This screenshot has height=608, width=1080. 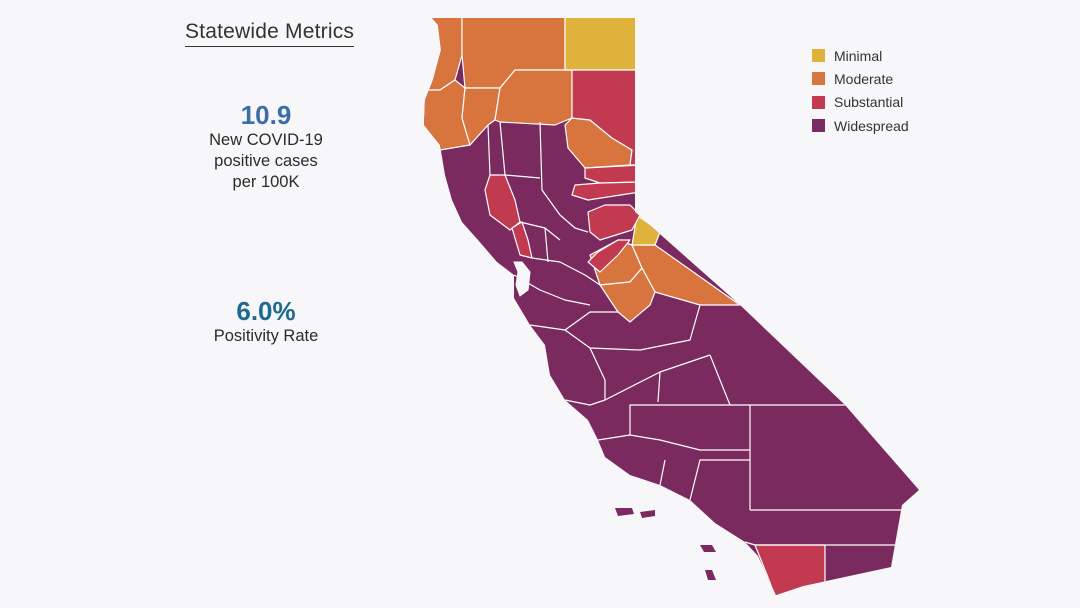 I want to click on county-sierra, so click(x=612, y=174).